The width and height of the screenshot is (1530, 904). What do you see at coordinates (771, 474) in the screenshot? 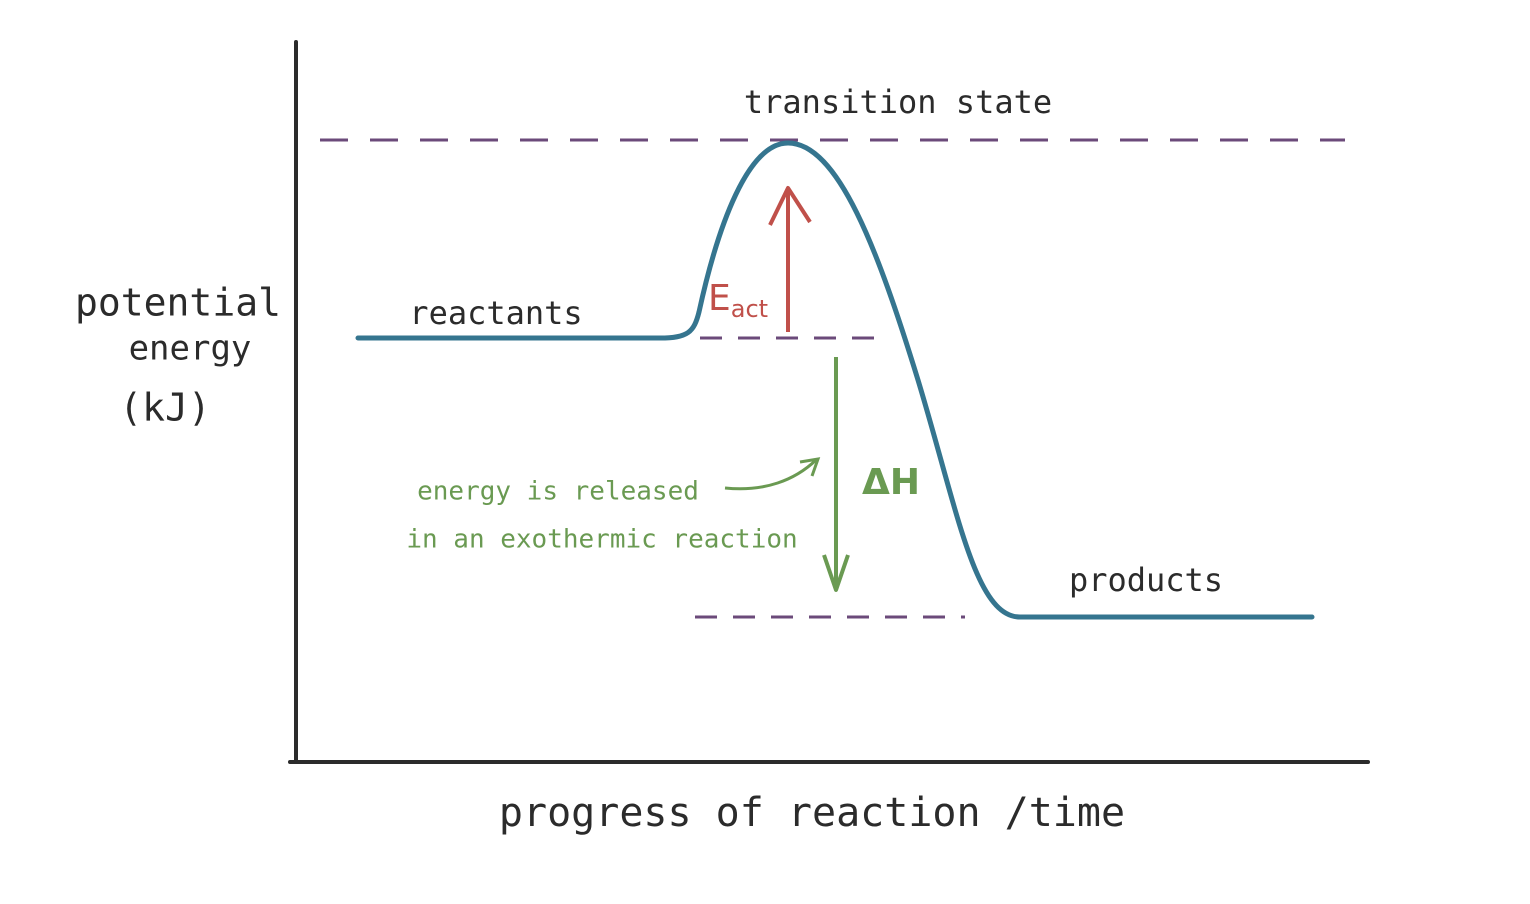
I see `annotation-arrow` at bounding box center [771, 474].